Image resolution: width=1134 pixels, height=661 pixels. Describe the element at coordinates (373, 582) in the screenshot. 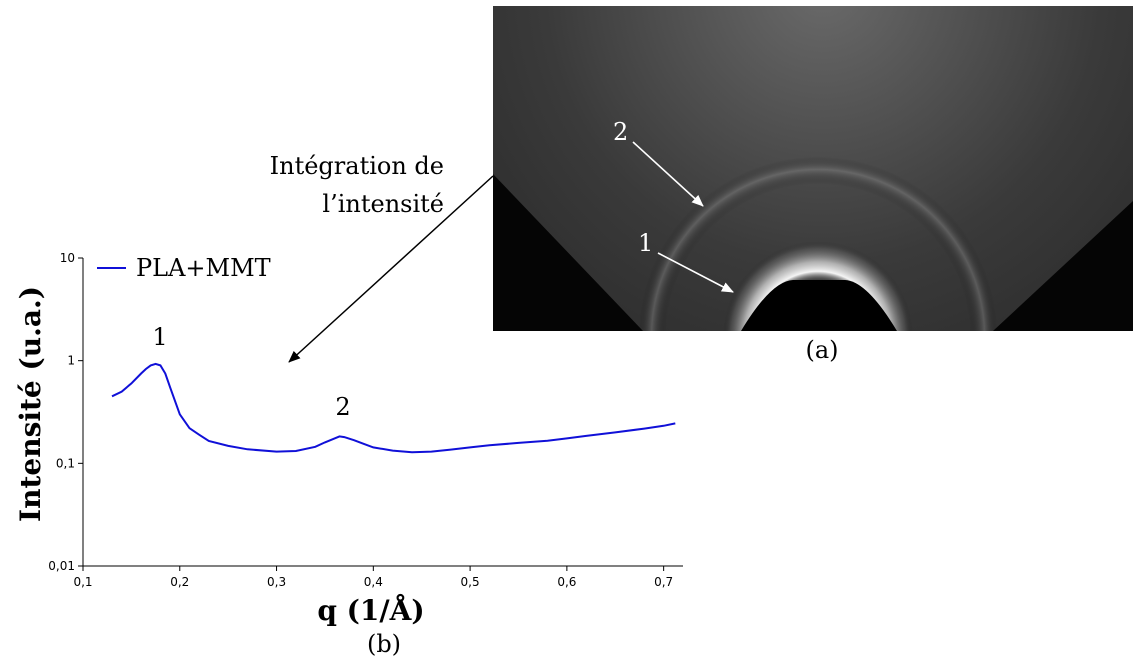

I see `x-tick-label: 0,4` at that location.